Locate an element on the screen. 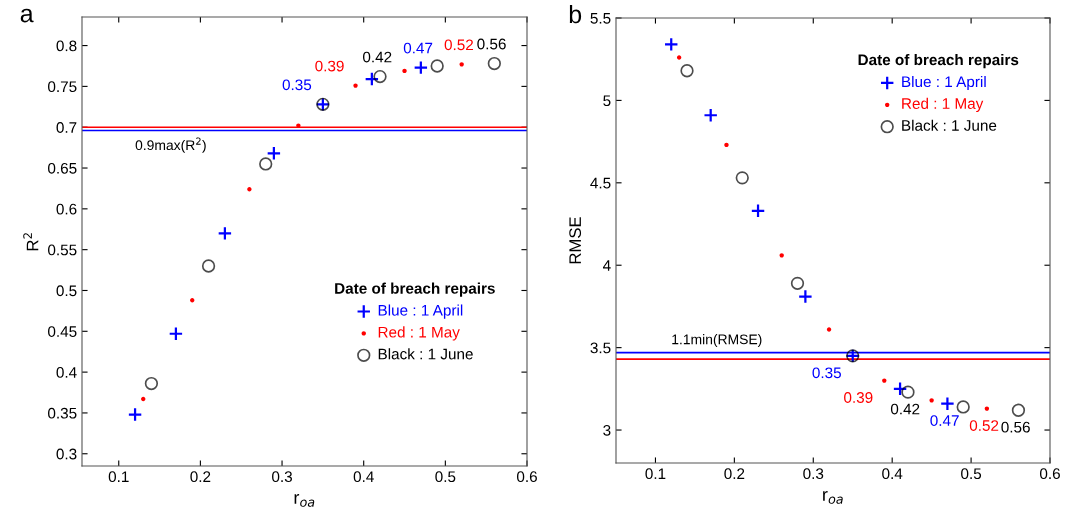  chart-title: b is located at coordinates (575, 14).